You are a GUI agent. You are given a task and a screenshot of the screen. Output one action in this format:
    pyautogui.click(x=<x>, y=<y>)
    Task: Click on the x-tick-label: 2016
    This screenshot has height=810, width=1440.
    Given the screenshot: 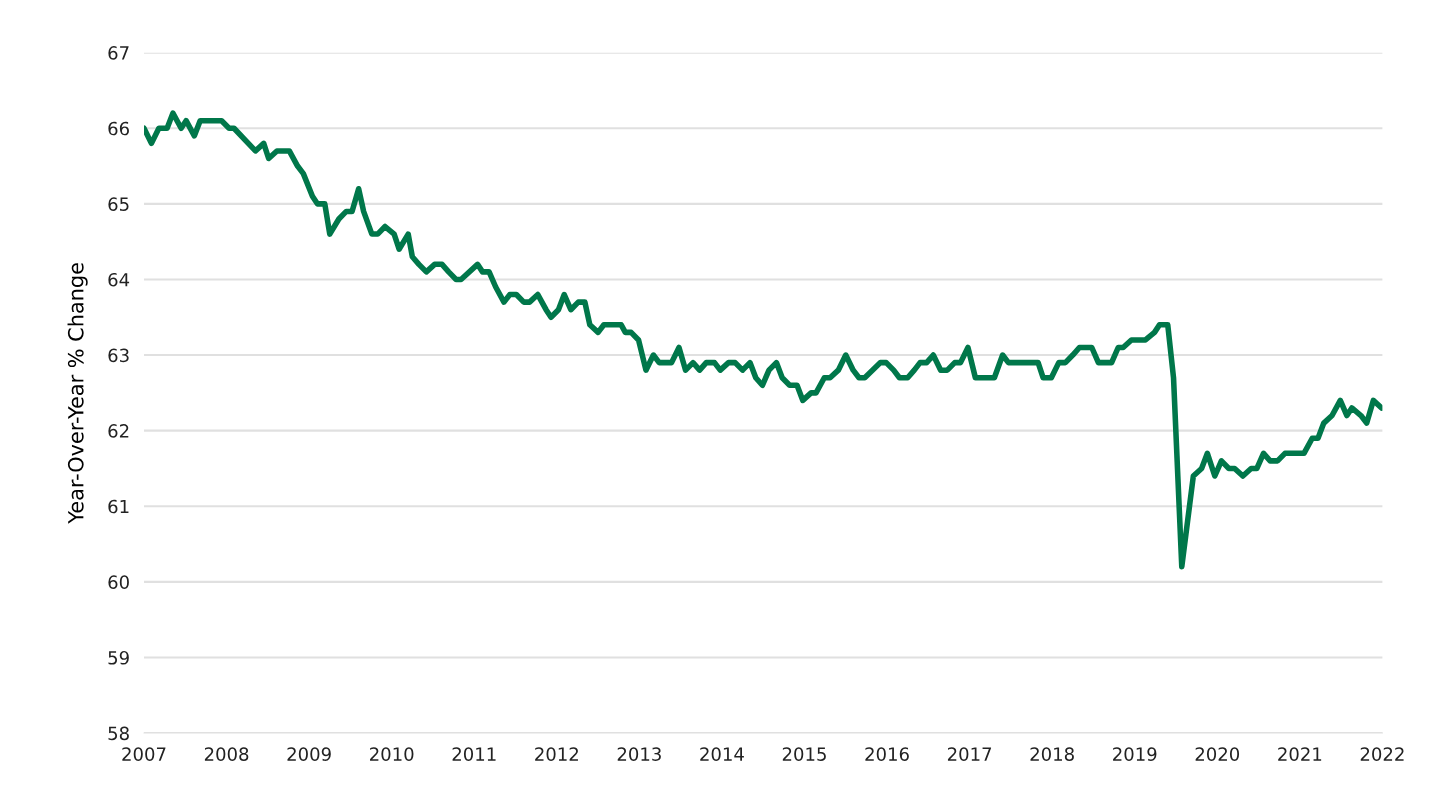 What is the action you would take?
    pyautogui.click(x=887, y=754)
    